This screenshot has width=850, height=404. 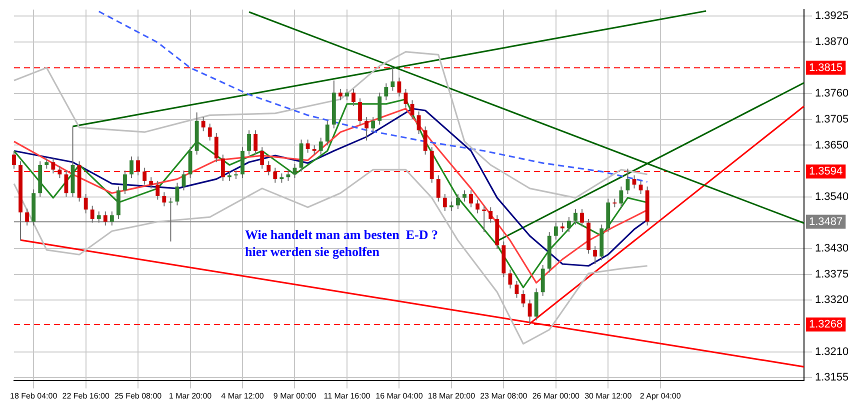 What do you see at coordinates (826, 172) in the screenshot?
I see `ref-line-label: 1.3594` at bounding box center [826, 172].